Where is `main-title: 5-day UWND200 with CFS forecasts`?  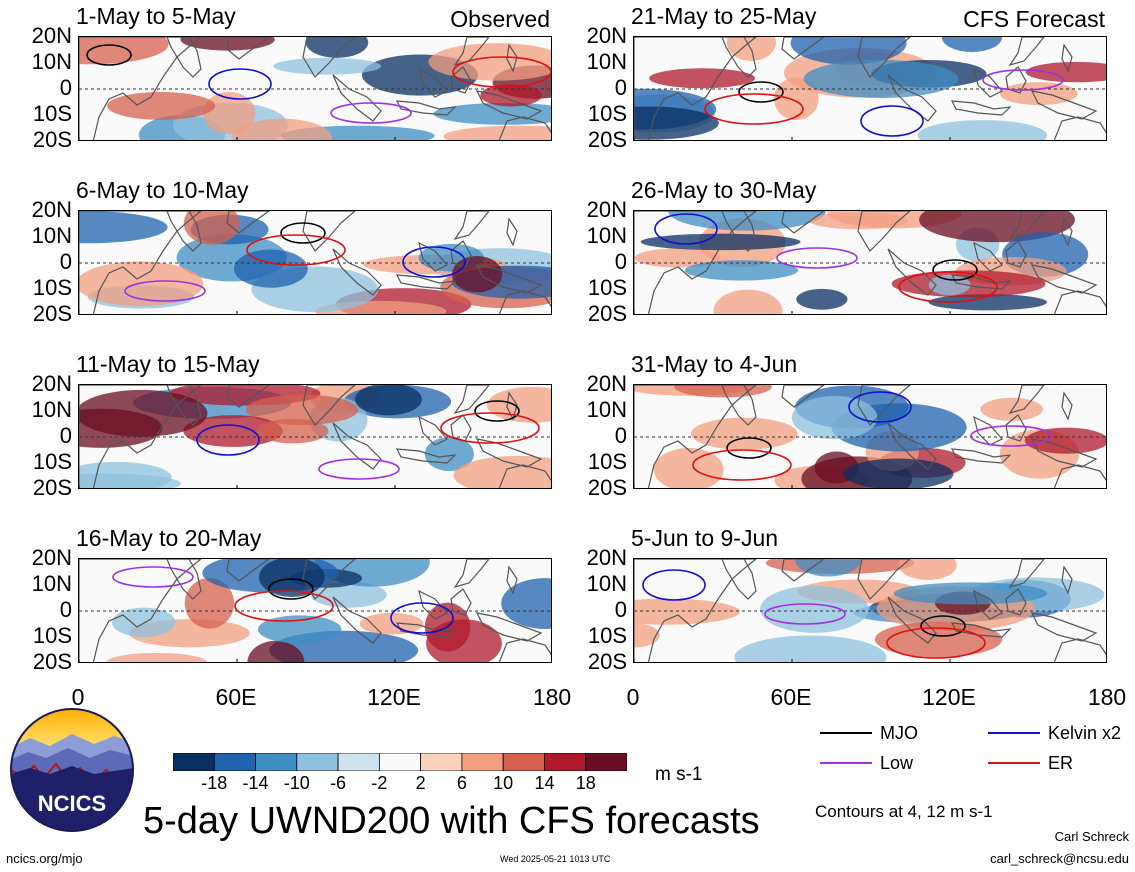 main-title: 5-day UWND200 with CFS forecasts is located at coordinates (451, 821).